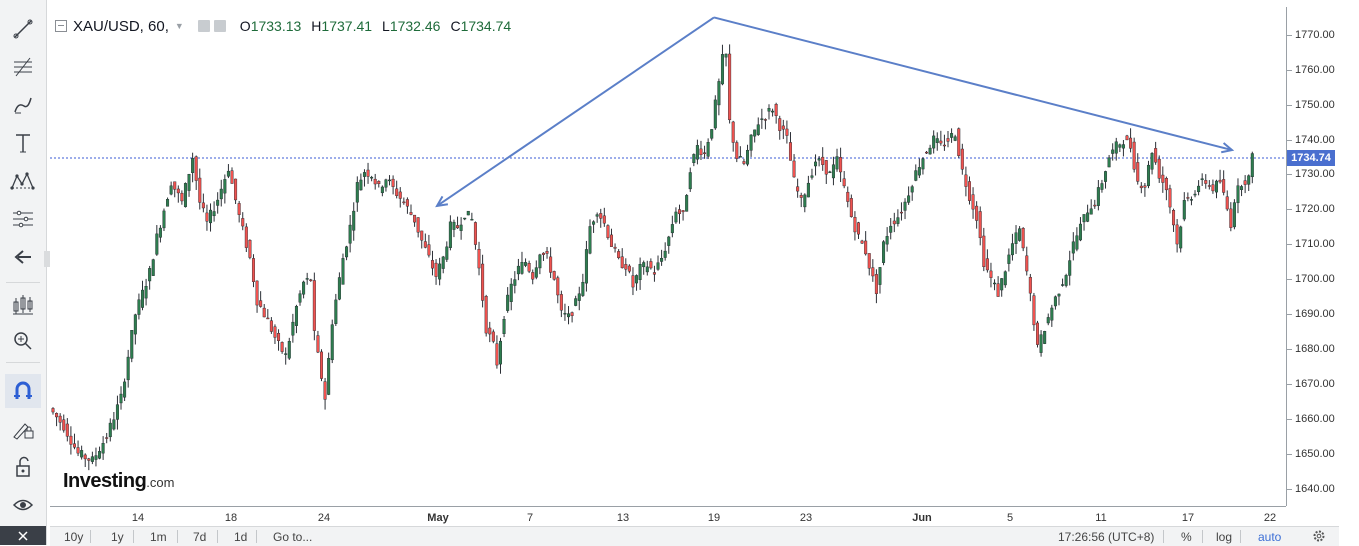 The width and height of the screenshot is (1359, 546). Describe the element at coordinates (47, 259) in the screenshot. I see `toolbar-collapse-handle` at that location.